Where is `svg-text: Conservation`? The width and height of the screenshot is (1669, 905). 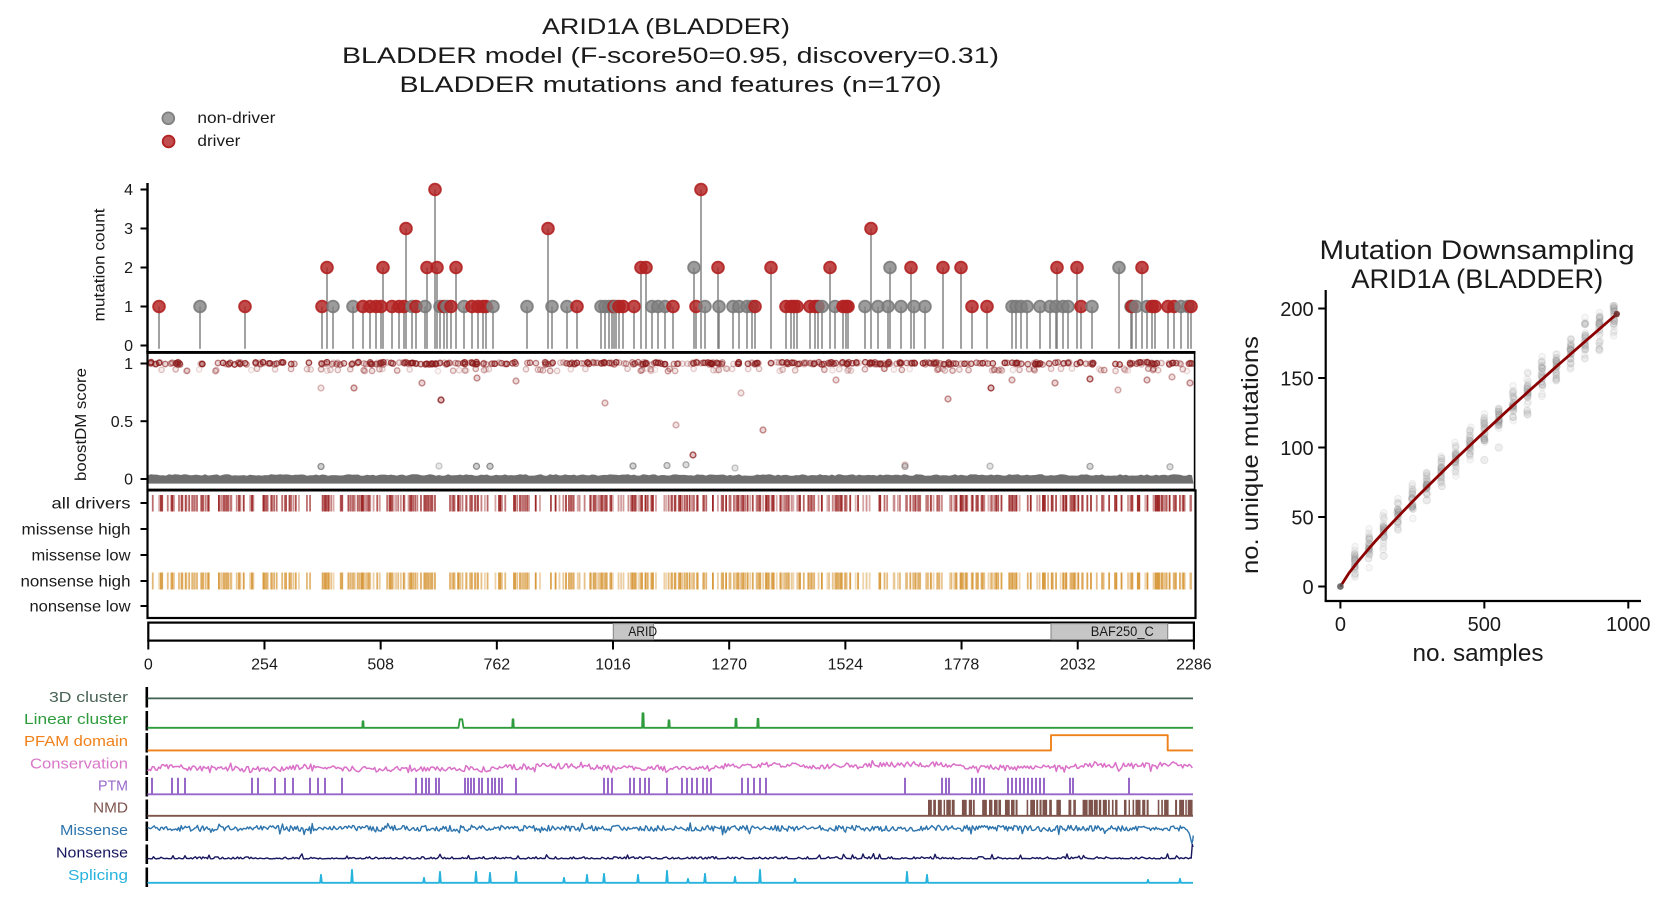
svg-text: Conservation is located at coordinates (79, 764).